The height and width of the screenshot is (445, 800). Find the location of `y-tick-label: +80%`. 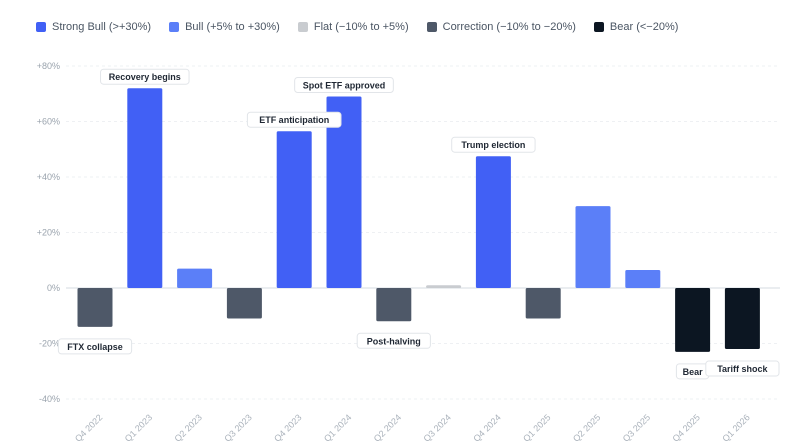

y-tick-label: +80% is located at coordinates (48, 66).